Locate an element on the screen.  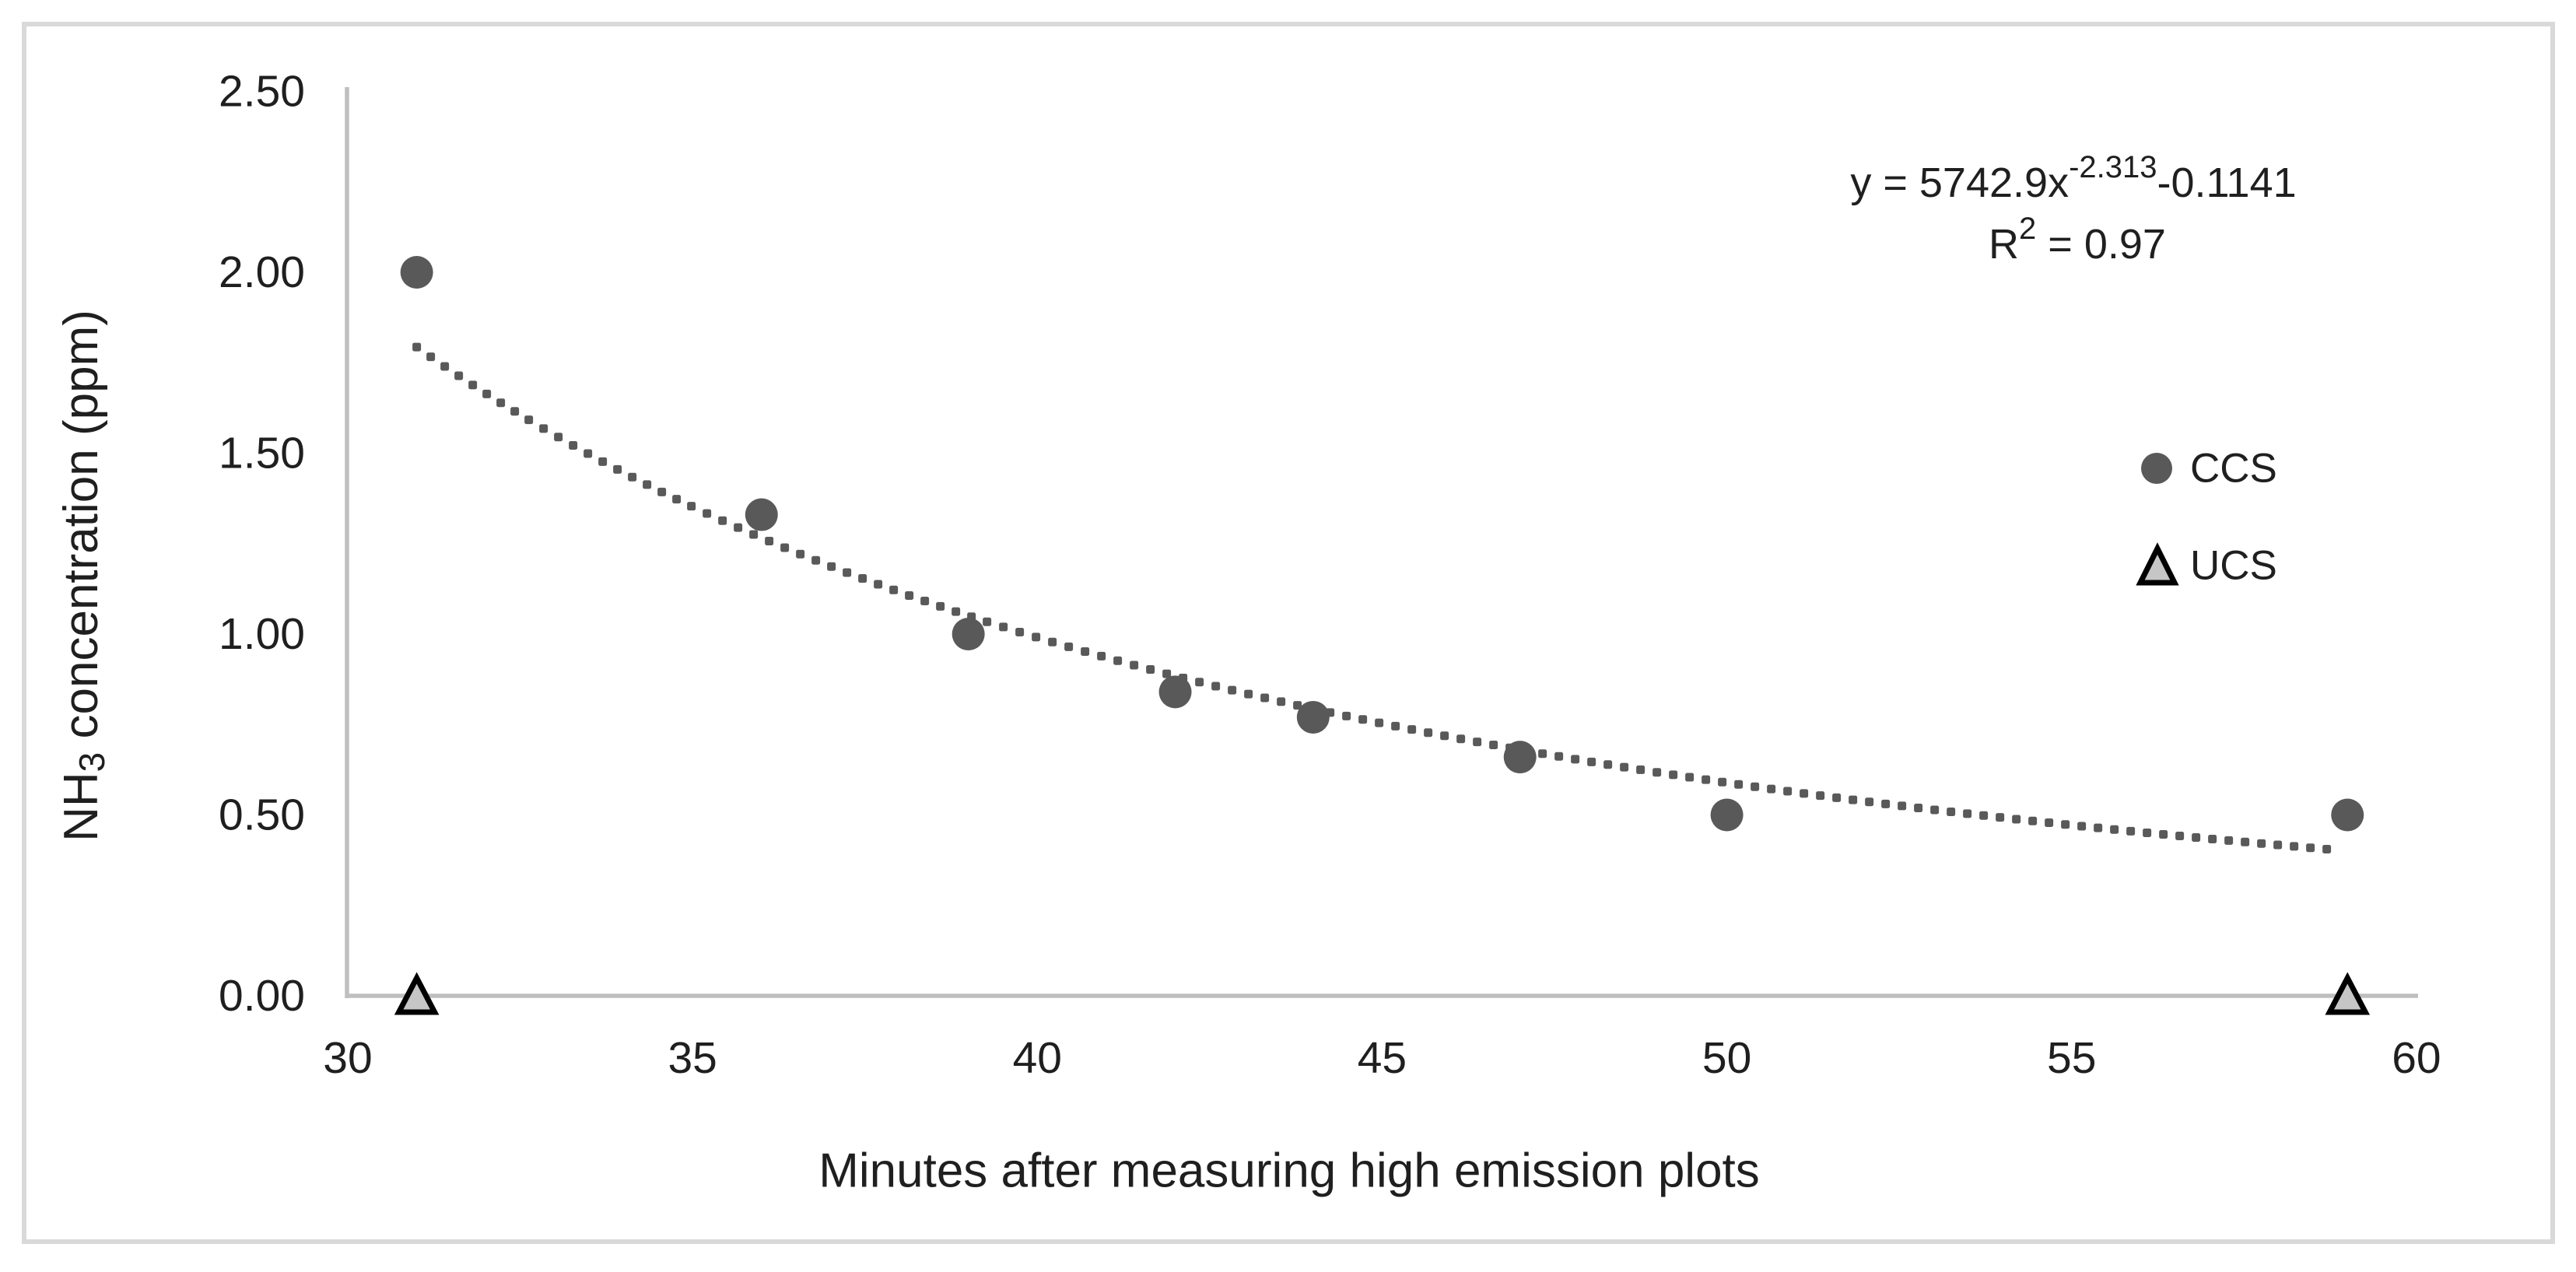
legend-ucs-label: UCS is located at coordinates (2234, 566).